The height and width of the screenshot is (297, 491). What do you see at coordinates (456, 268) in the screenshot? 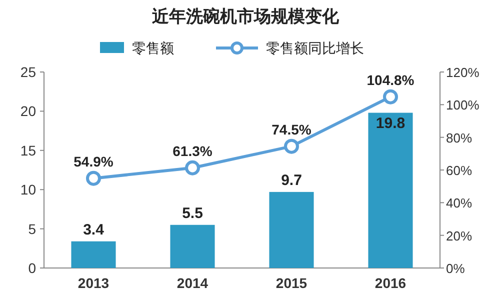
I see `y2-tick-label: 0%` at bounding box center [456, 268].